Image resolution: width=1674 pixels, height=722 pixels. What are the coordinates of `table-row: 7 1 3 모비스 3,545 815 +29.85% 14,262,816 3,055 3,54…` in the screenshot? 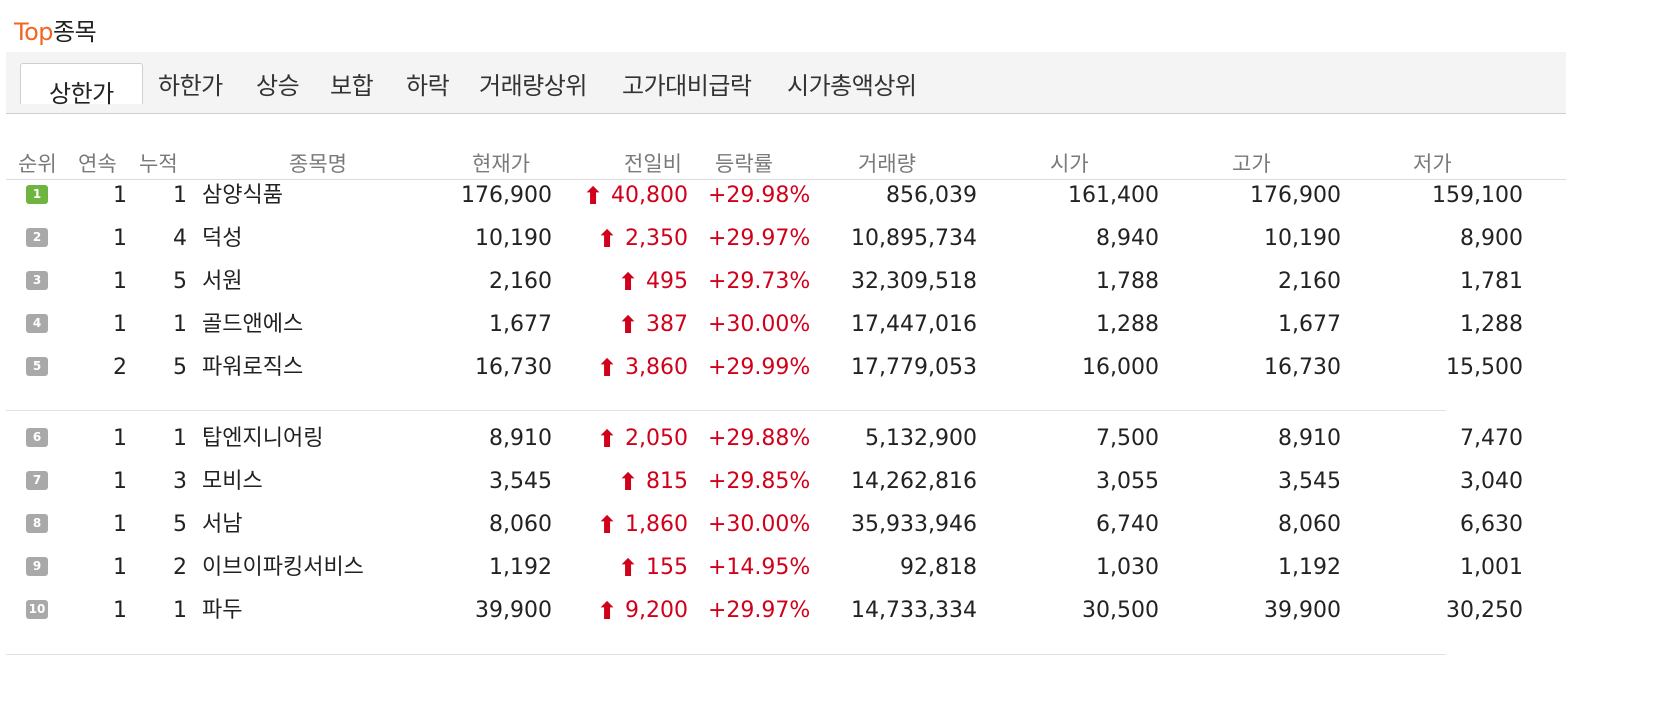 It's located at (837, 482).